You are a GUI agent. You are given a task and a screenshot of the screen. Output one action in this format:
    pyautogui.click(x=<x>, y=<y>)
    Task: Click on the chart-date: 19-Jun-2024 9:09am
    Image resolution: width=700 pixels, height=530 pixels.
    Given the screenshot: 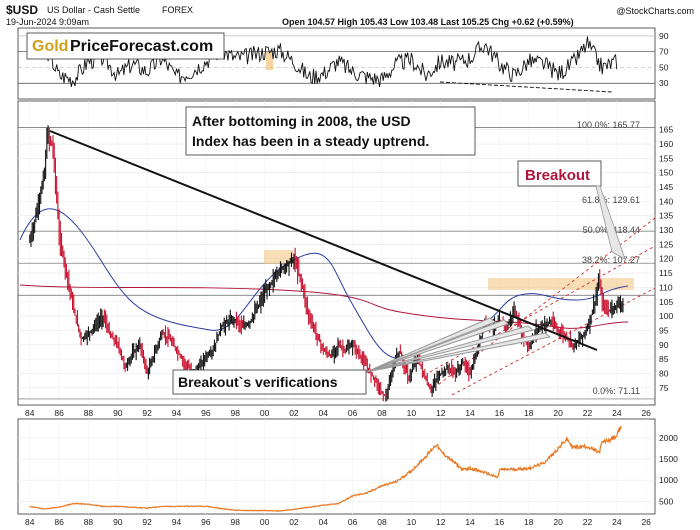 What is the action you would take?
    pyautogui.click(x=47, y=22)
    